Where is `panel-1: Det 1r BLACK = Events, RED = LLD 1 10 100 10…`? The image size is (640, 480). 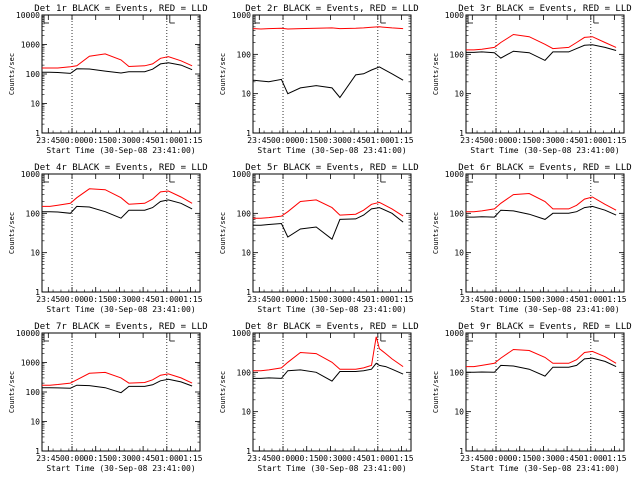 panel-1: Det 1r BLACK = Events, RED = LLD 1 10 100 10… is located at coordinates (108, 79).